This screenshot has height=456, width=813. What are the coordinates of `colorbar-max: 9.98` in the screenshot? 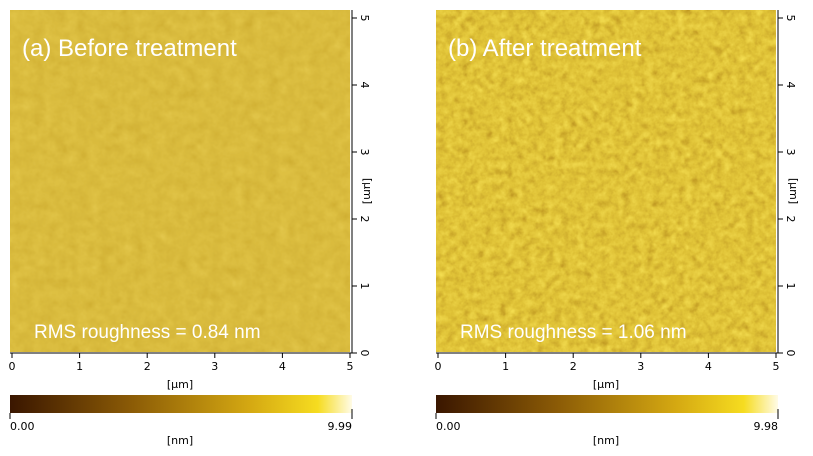 It's located at (766, 426).